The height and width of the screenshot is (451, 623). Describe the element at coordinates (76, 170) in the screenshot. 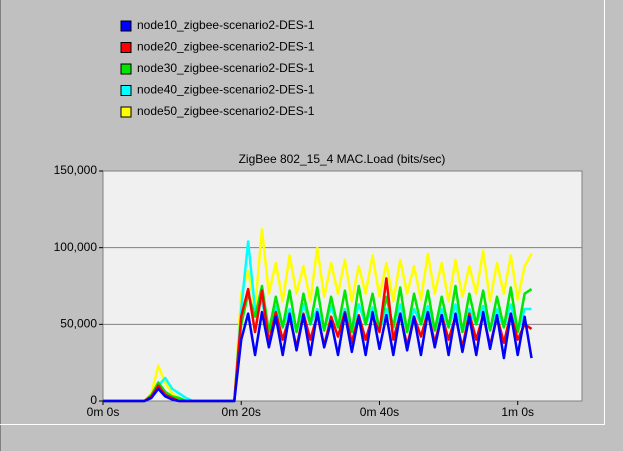

I see `y-tick-label: 150,000` at that location.